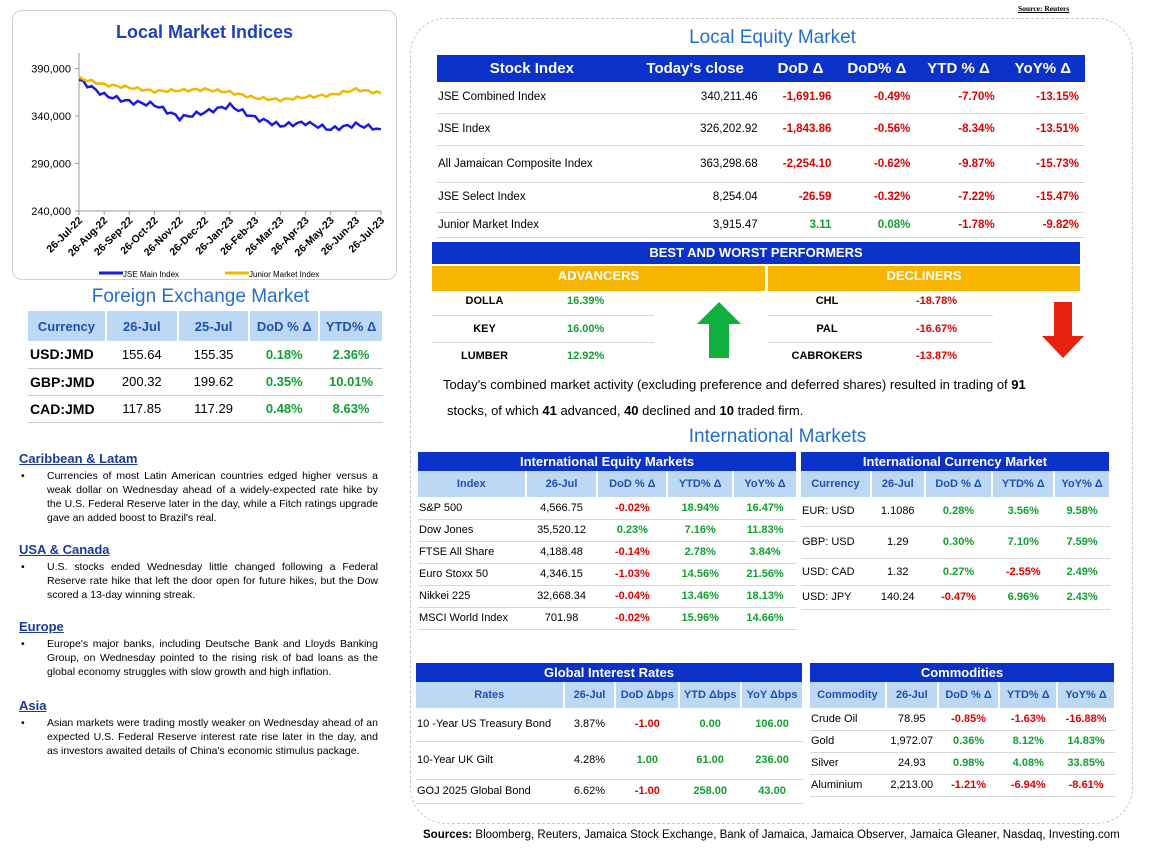 The width and height of the screenshot is (1149, 853). What do you see at coordinates (472, 574) in the screenshot?
I see `row-label: Euro Stoxx 50` at bounding box center [472, 574].